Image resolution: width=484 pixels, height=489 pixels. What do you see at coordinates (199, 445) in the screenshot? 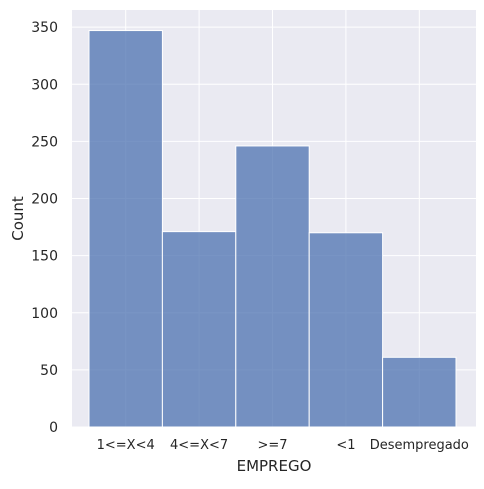
I see `x-tick-label: 4<=X<7` at bounding box center [199, 445].